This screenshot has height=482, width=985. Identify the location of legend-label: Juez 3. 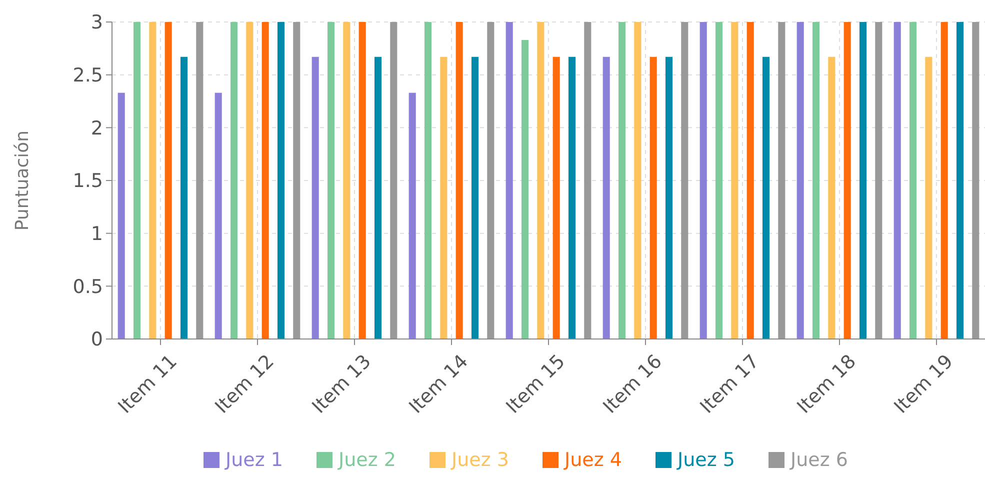
(479, 460).